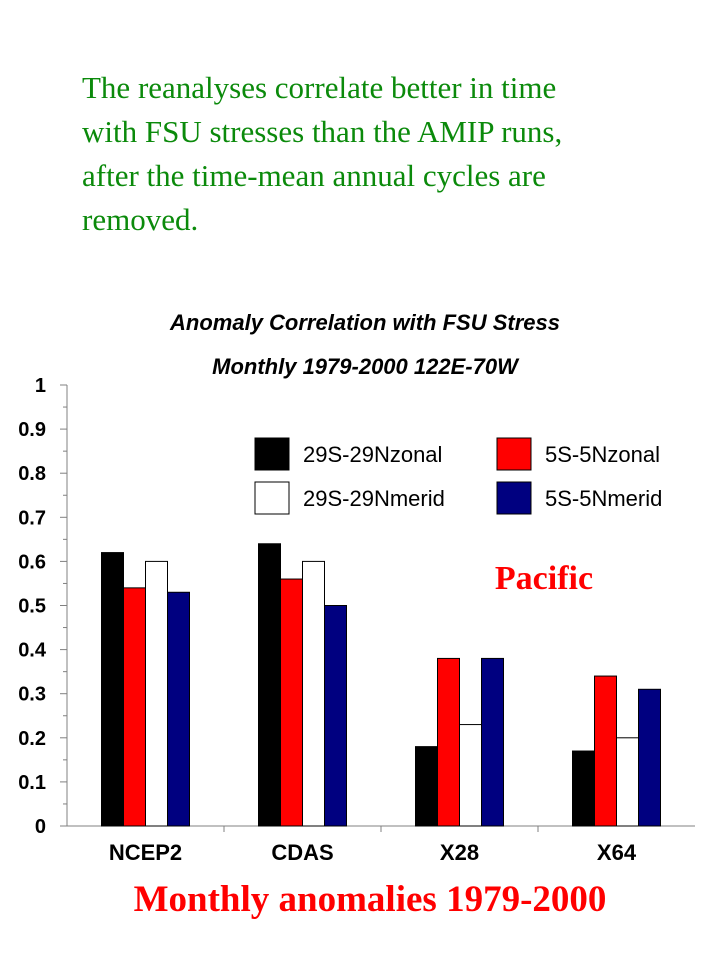 Image resolution: width=720 pixels, height=960 pixels. I want to click on intro-line: removed., so click(140, 219).